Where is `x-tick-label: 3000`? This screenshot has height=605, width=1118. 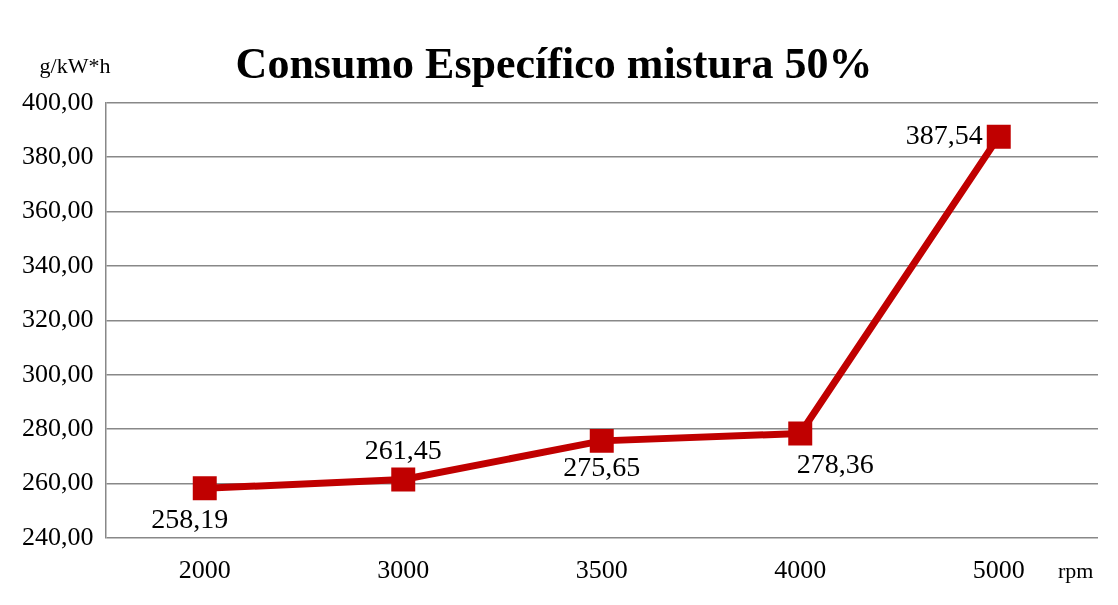
x-tick-label: 3000 is located at coordinates (403, 570).